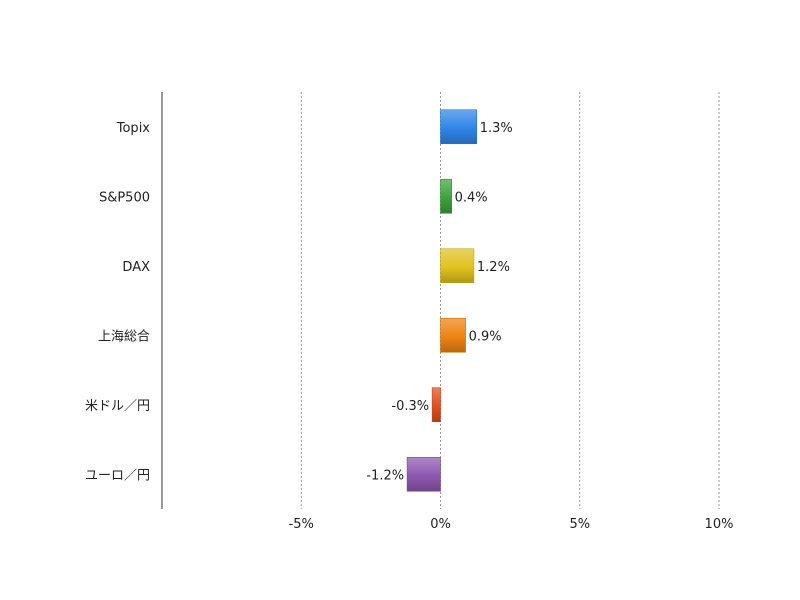  Describe the element at coordinates (442, 300) in the screenshot. I see `bars` at that location.